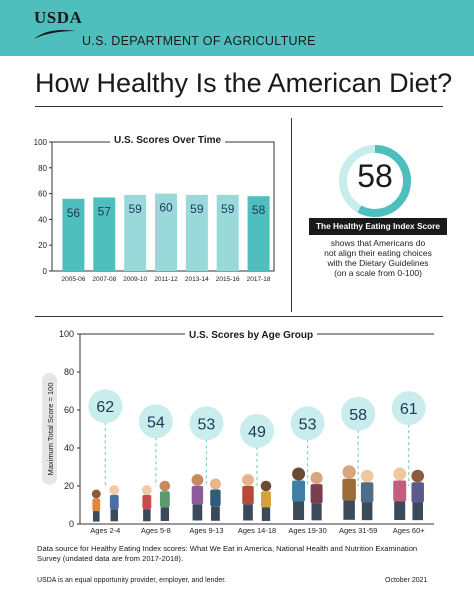 The height and width of the screenshot is (607, 474). What do you see at coordinates (259, 210) in the screenshot?
I see `bar-value-label: 58` at bounding box center [259, 210].